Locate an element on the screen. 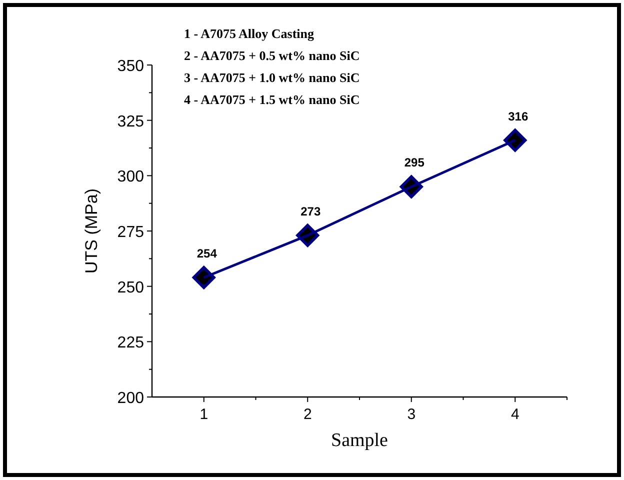 This screenshot has height=480, width=624. annotation: 4 - AA7075 + 1.5 wt% nano SiC is located at coordinates (272, 99).